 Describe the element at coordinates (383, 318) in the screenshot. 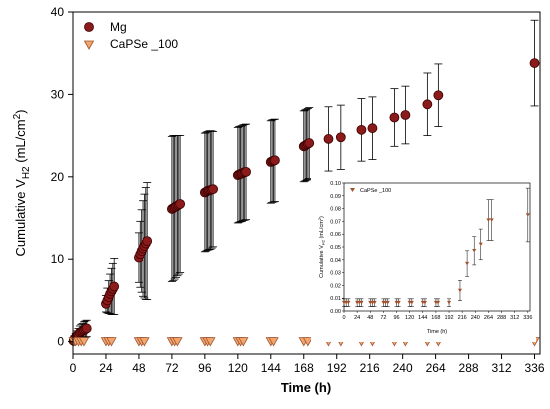

I see `inset-x-tick-label: 72` at that location.